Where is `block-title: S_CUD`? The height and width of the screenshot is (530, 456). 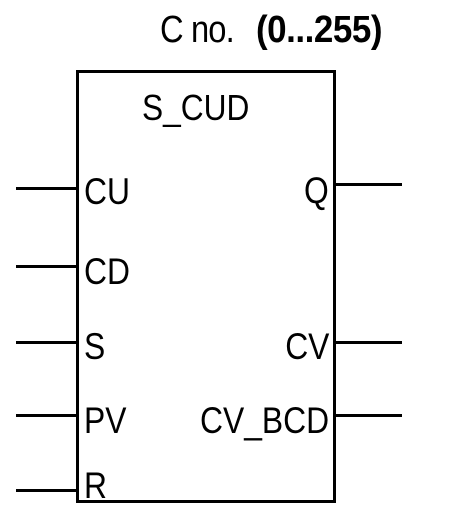
block-title: S_CUD is located at coordinates (196, 107).